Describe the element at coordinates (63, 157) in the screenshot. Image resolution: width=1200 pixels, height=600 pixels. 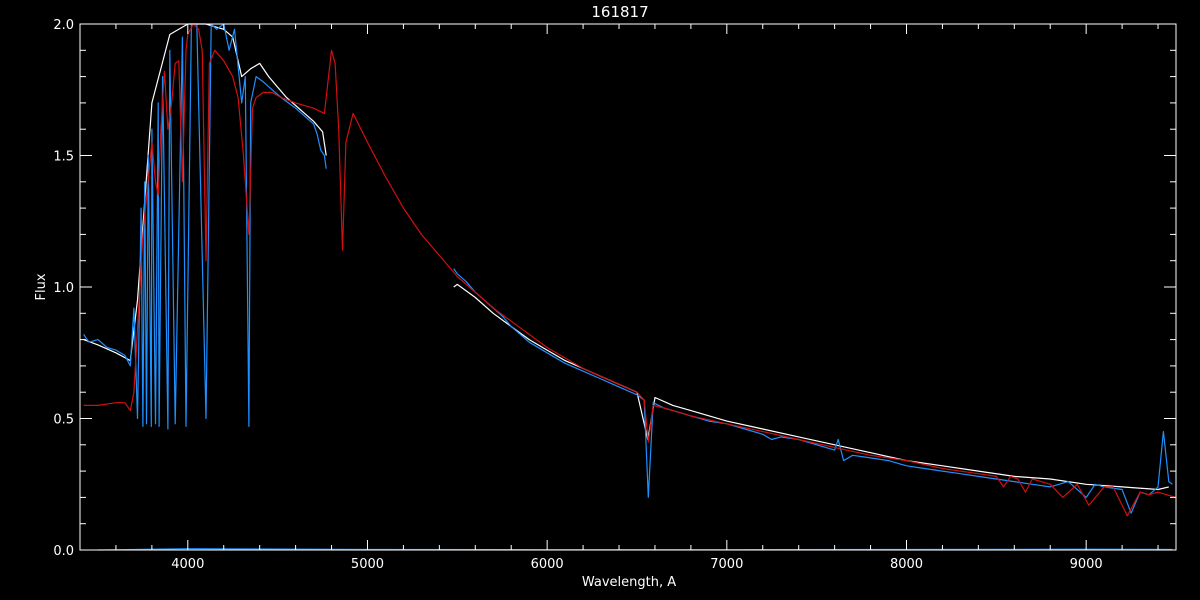
I see `y-tick-label: 1.5` at that location.